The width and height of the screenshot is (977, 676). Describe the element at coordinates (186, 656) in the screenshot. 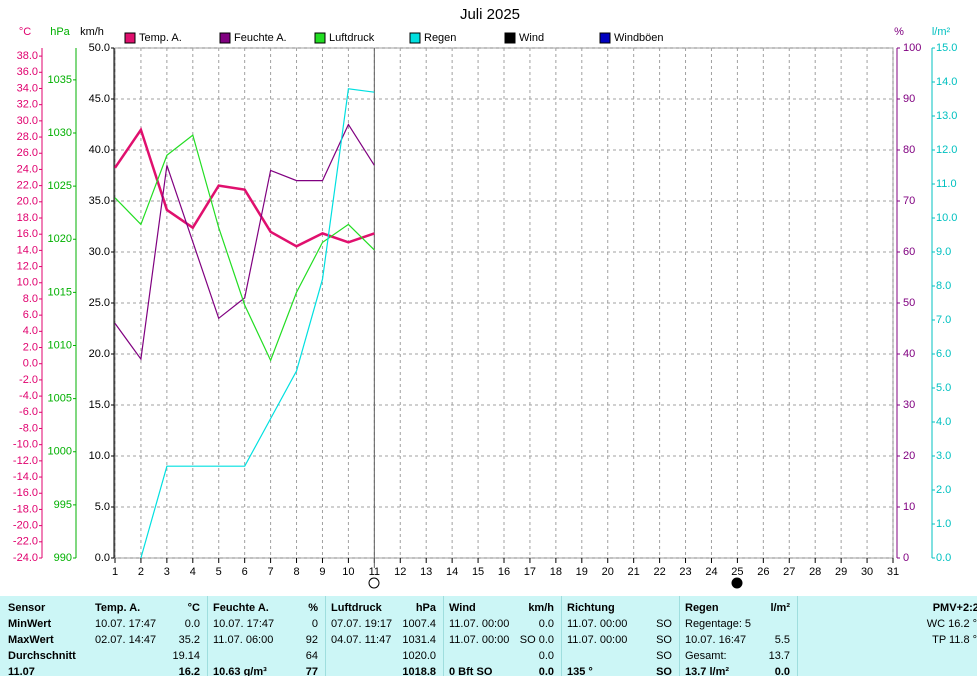

I see `table-cell: 19.14` at that location.